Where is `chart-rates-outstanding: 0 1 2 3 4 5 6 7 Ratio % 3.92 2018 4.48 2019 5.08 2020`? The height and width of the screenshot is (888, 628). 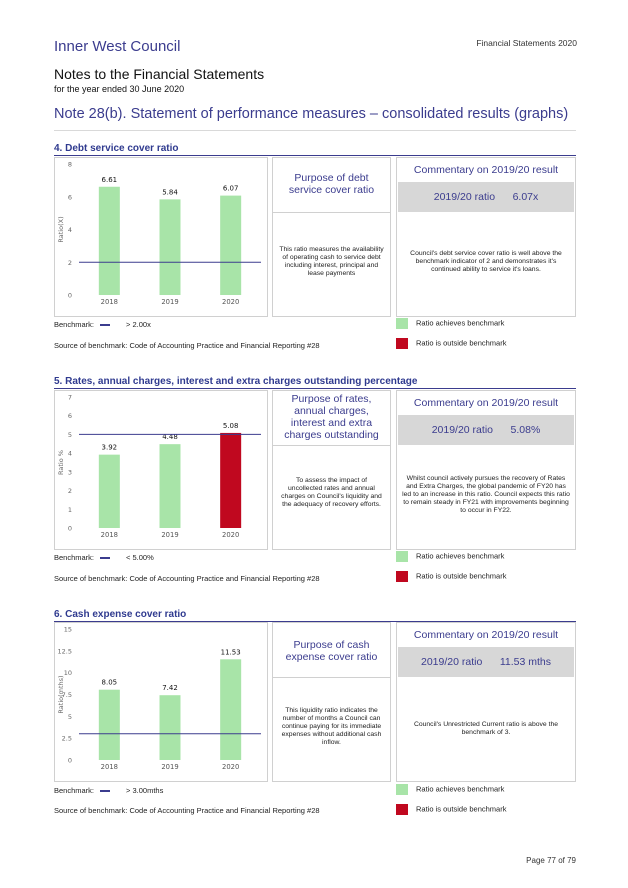
chart-rates-outstanding: 0 1 2 3 4 5 6 7 Ratio % 3.92 2018 4.48 2019 5.08 2020 is located at coordinates (161, 470).